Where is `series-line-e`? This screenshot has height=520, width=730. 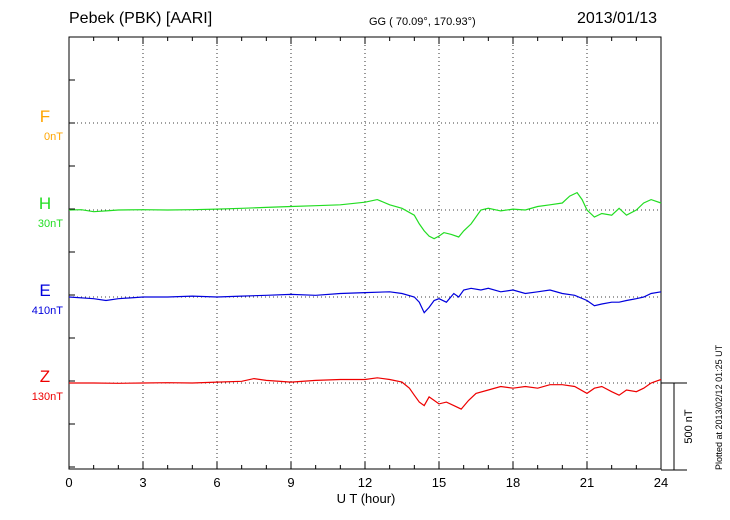 series-line-e is located at coordinates (365, 300).